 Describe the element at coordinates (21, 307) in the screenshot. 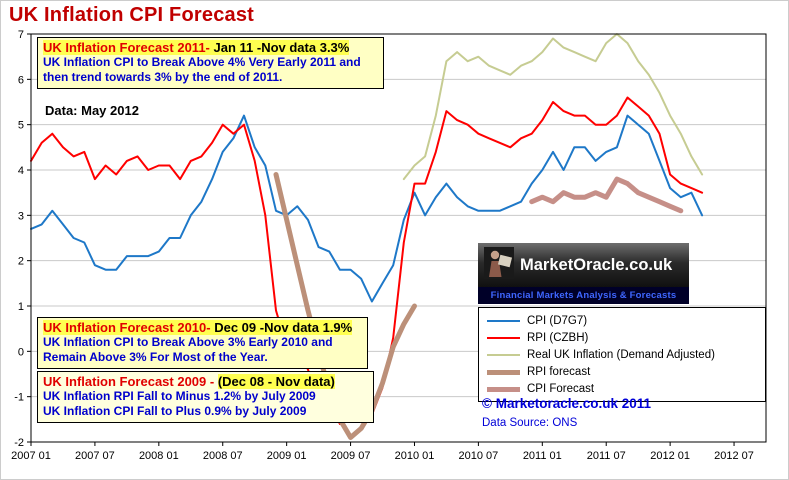

I see `y-tick-label: 1` at that location.